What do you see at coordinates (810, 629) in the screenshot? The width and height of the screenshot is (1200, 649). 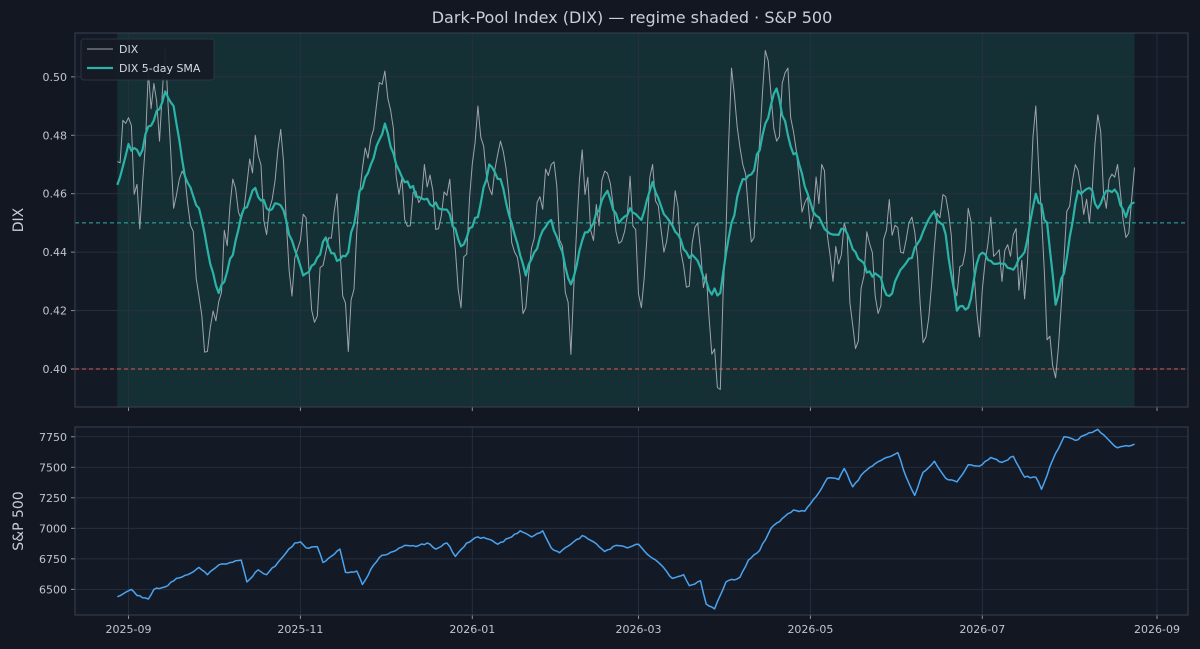 I see `x-tick-label: 2026-05` at bounding box center [810, 629].